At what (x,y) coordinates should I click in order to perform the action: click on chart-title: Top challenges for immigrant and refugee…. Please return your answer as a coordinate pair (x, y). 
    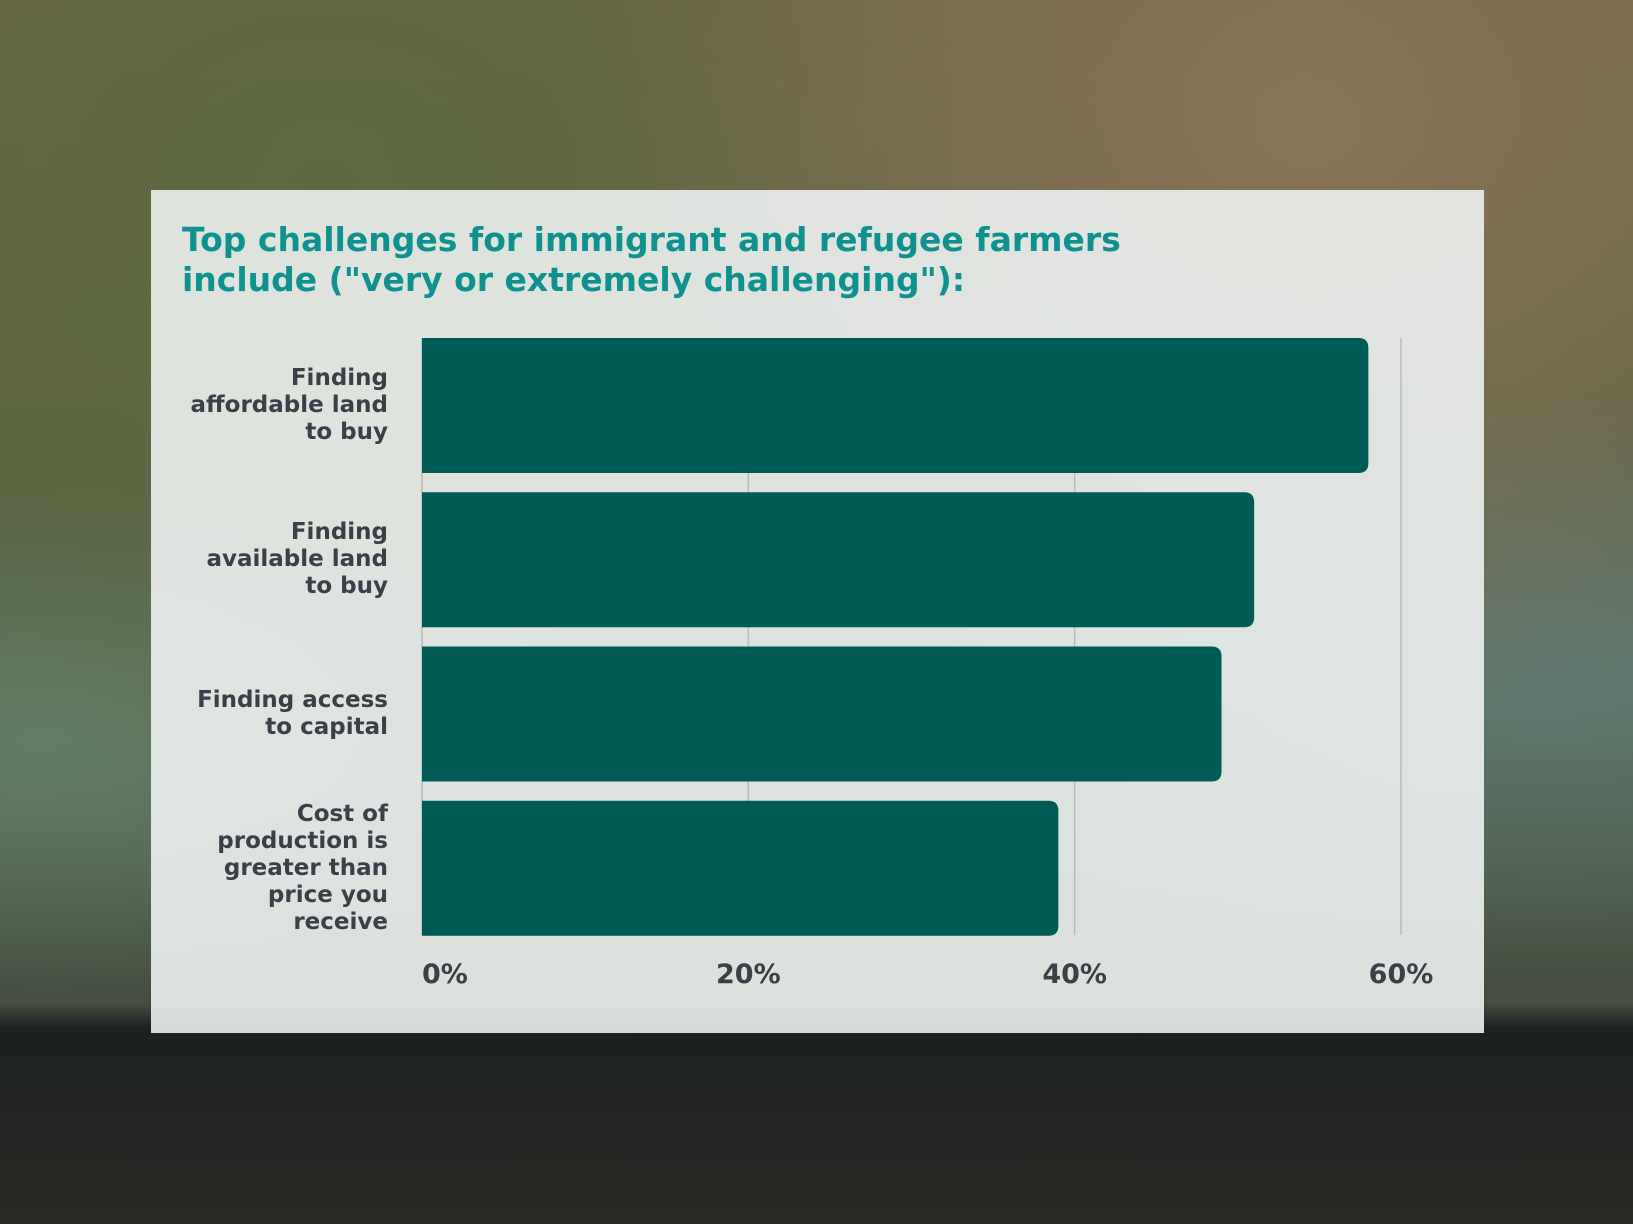
    Looking at the image, I should click on (651, 259).